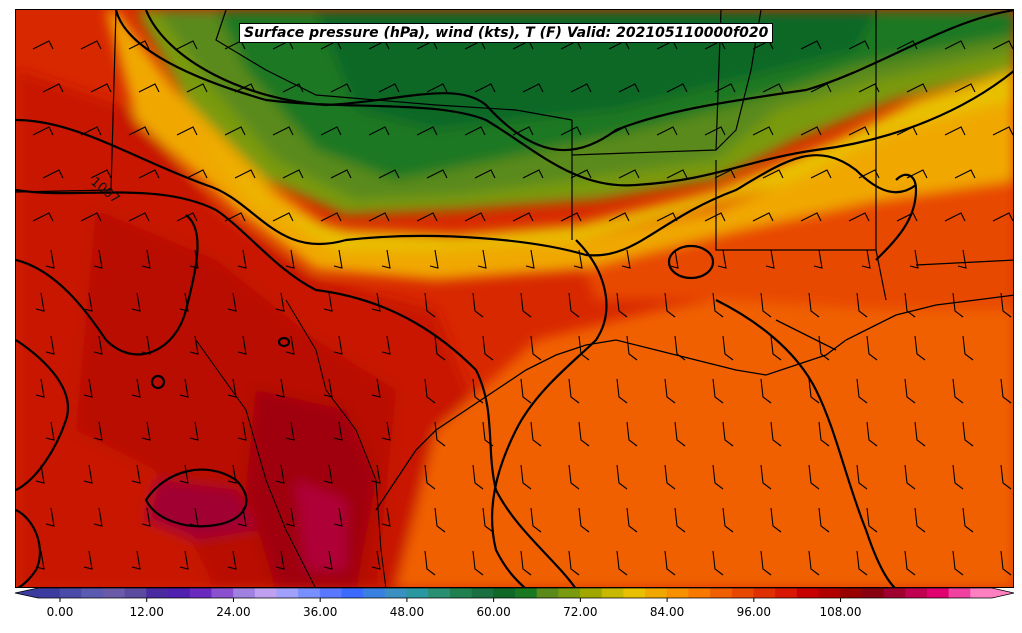  What do you see at coordinates (147, 612) in the screenshot?
I see `colorbar-tick-label: 12.00` at bounding box center [147, 612].